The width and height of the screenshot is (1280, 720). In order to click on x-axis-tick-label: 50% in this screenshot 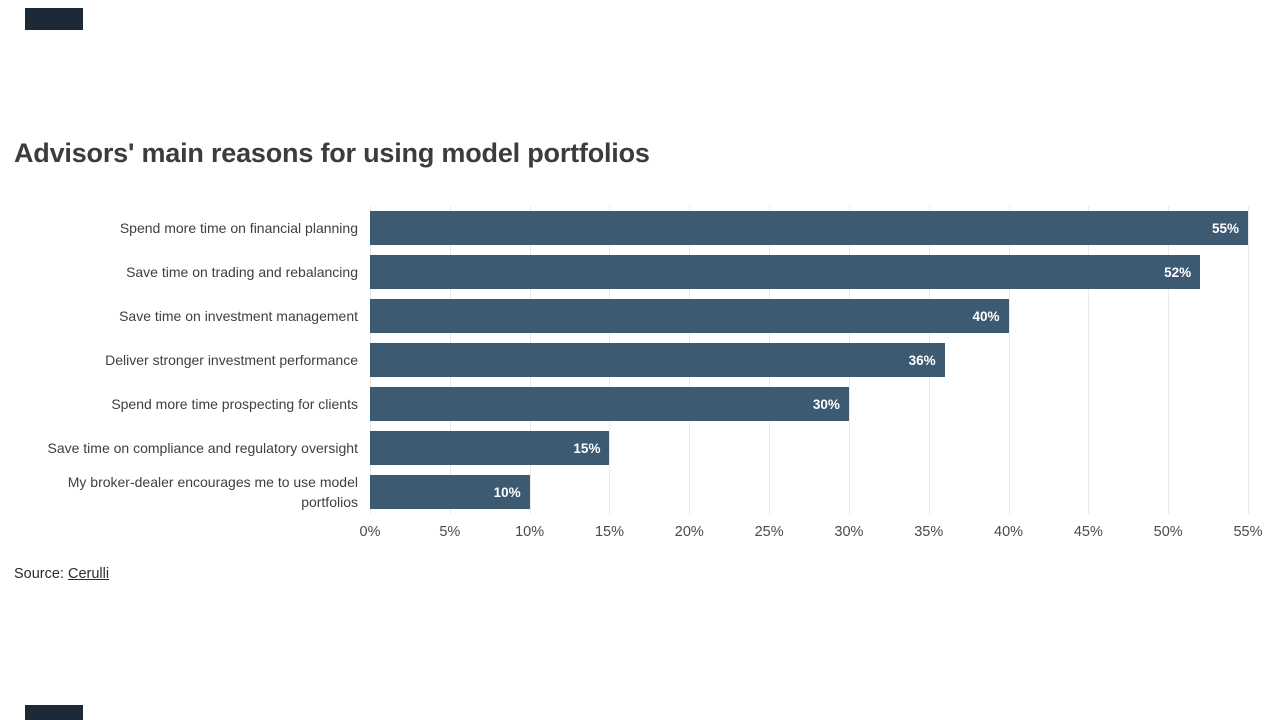, I will do `click(1168, 532)`.